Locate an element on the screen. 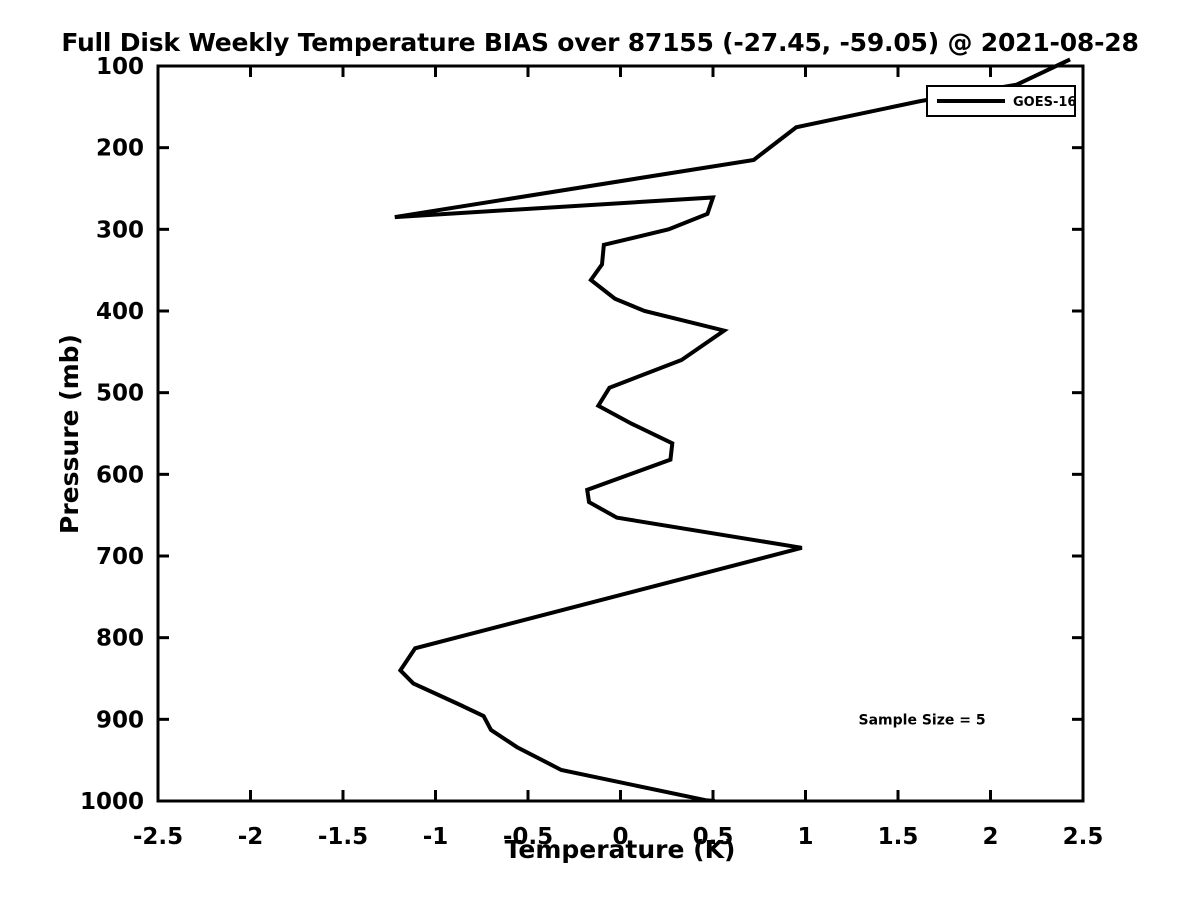  y-axis-title: Pressure (mb) is located at coordinates (69, 434).